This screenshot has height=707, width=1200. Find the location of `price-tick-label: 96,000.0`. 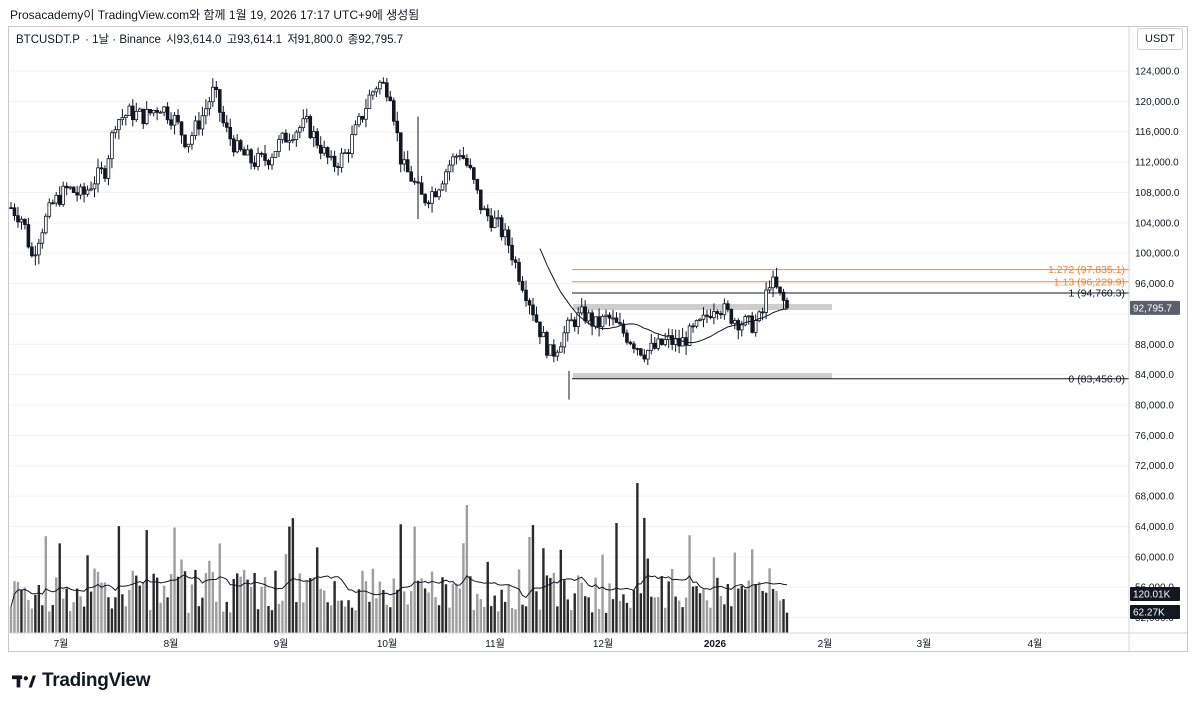

price-tick-label: 96,000.0 is located at coordinates (1154, 284).